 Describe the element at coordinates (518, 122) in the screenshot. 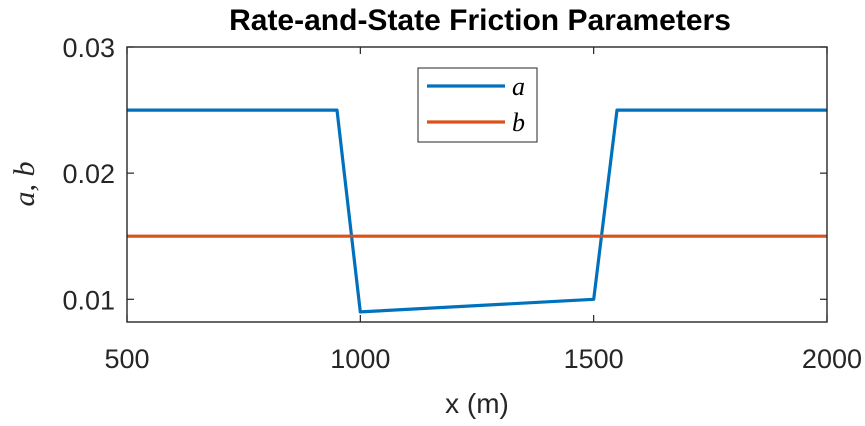

I see `legend-label-b: b` at that location.